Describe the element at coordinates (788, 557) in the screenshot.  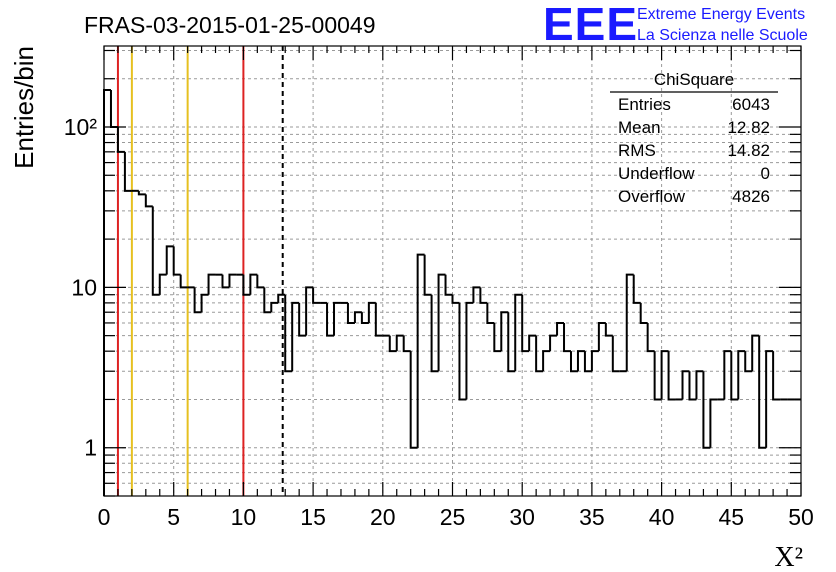
I see `x-axis-label: X²` at that location.